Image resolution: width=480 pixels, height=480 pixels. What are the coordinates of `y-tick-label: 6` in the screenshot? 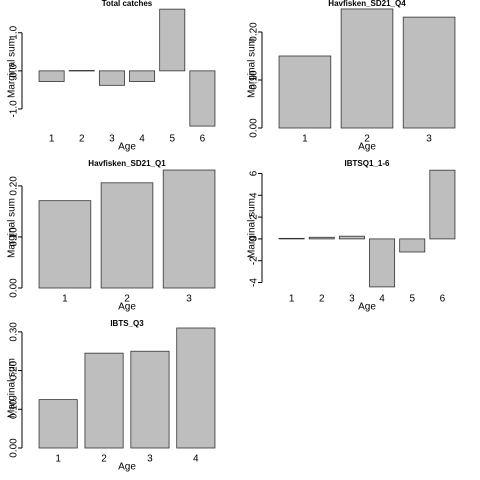 It's located at (254, 173).